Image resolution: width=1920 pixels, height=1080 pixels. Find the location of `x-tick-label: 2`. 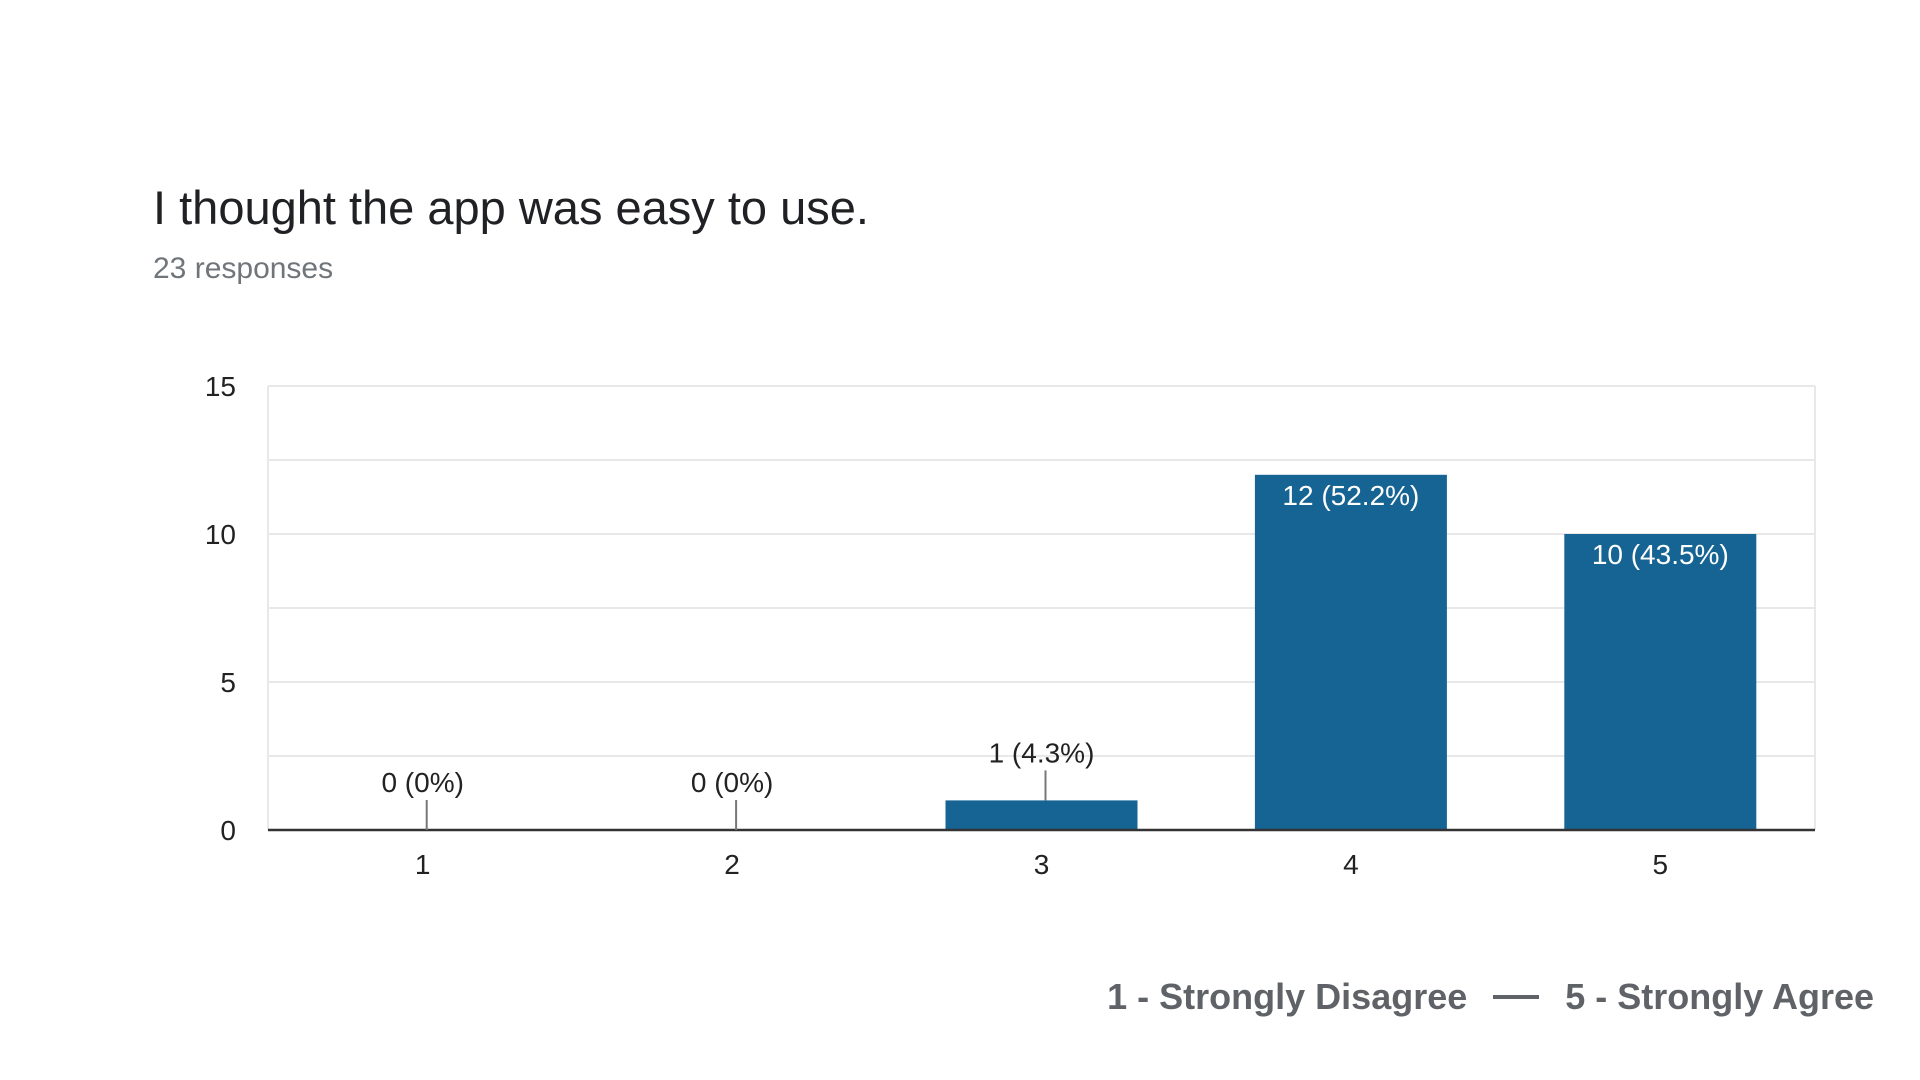

x-tick-label: 2 is located at coordinates (732, 864).